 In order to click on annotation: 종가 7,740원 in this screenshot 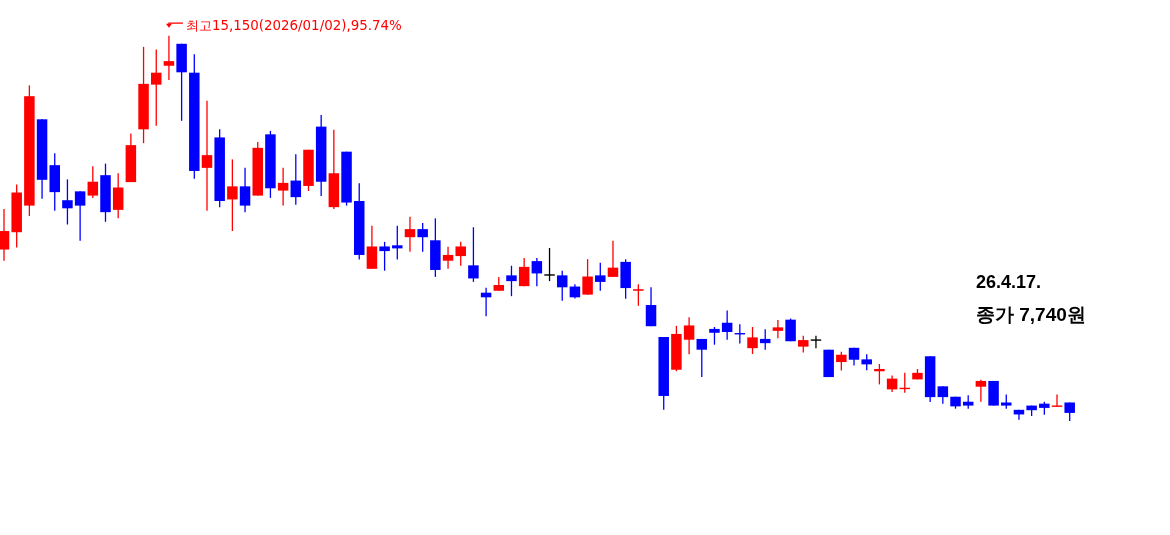, I will do `click(1031, 314)`.